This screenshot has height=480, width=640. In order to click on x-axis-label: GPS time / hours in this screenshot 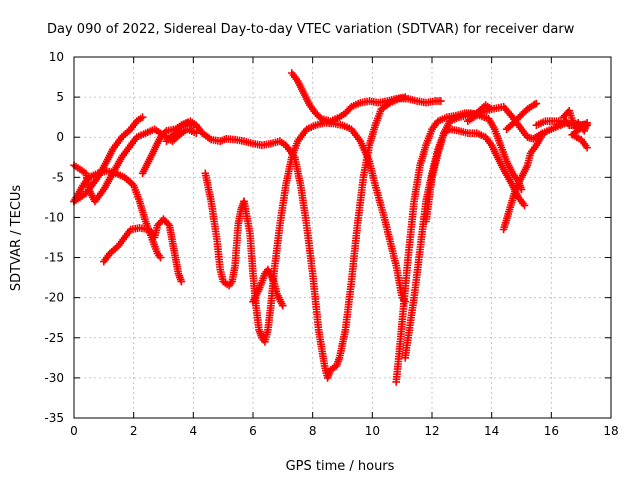, I will do `click(340, 466)`.